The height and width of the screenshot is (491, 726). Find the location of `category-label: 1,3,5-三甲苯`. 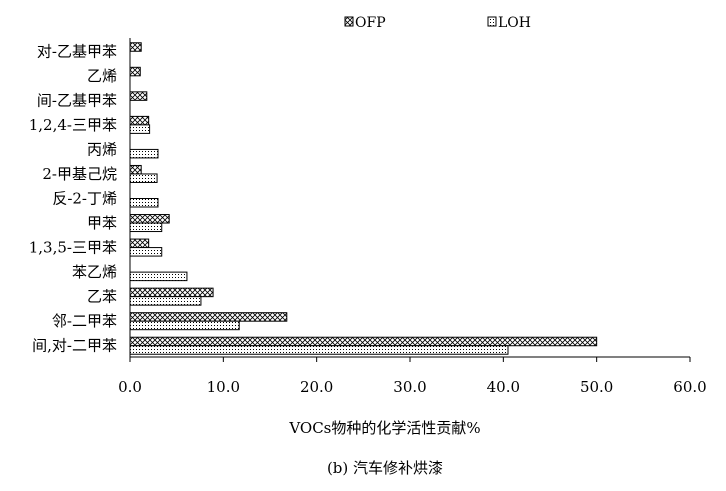

category-label: 1,3,5-三甲苯 is located at coordinates (73, 248).